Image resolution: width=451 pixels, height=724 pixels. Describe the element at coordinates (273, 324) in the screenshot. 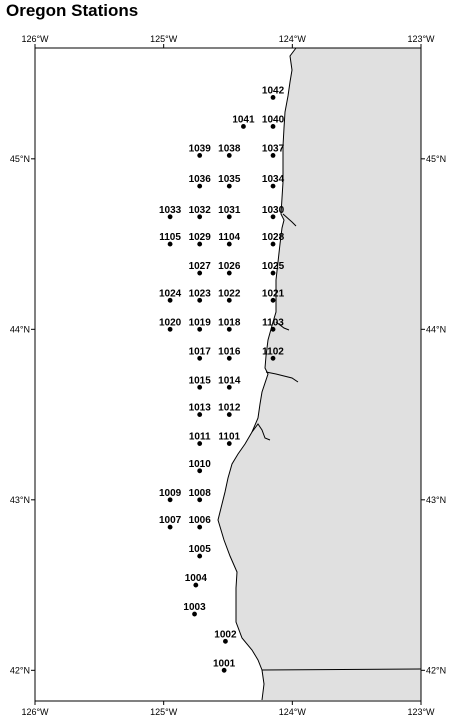

I see `station-1103: 1103` at that location.